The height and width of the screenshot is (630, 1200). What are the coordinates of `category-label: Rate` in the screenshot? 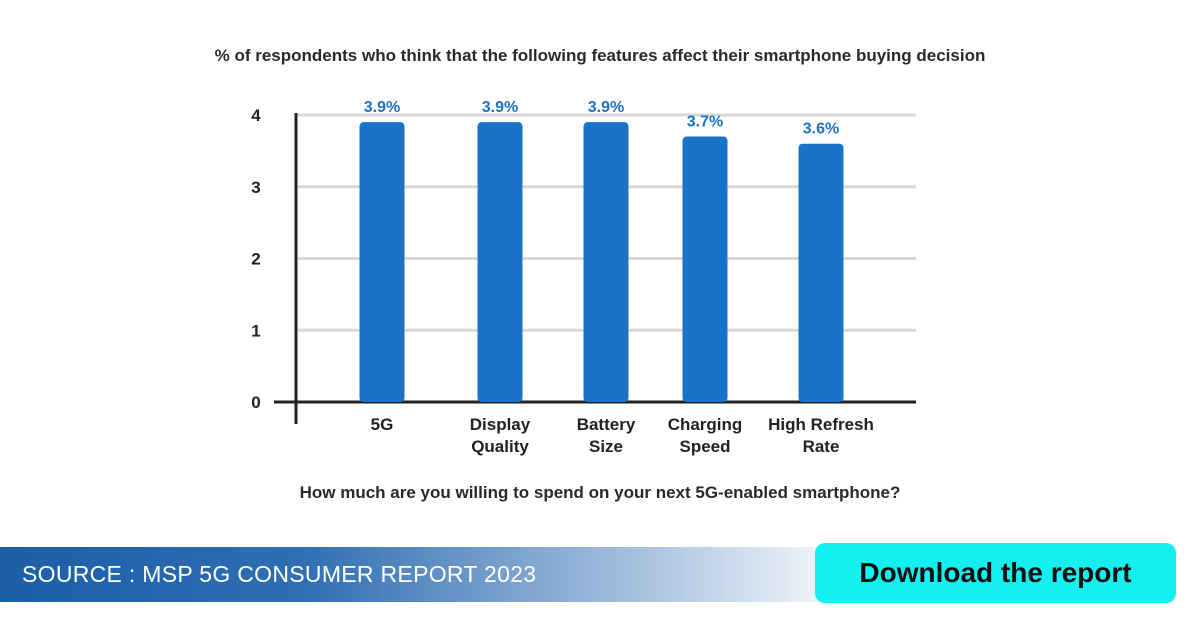 It's located at (821, 446).